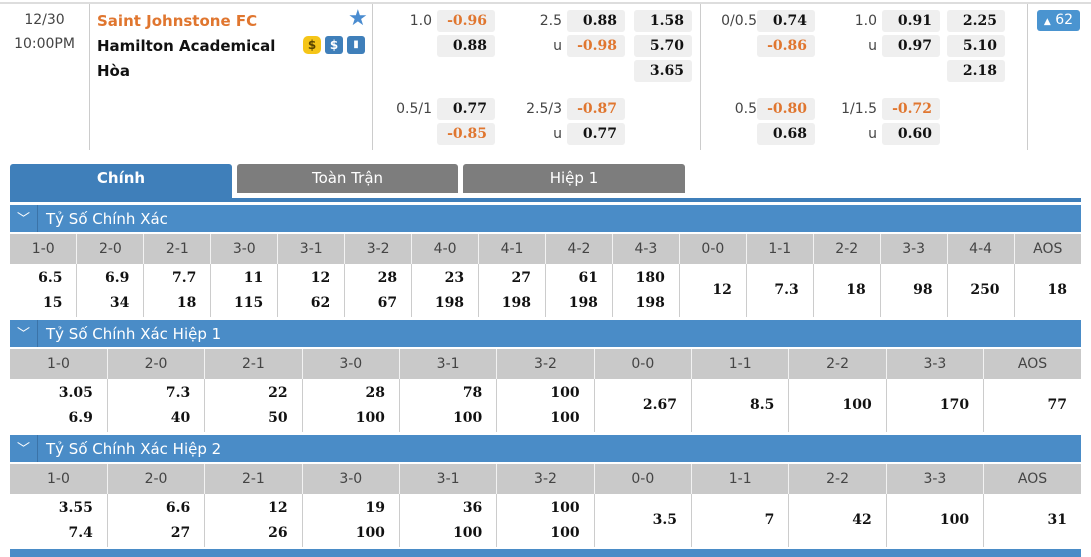 Image resolution: width=1091 pixels, height=557 pixels. I want to click on score-odds: 15, so click(52, 302).